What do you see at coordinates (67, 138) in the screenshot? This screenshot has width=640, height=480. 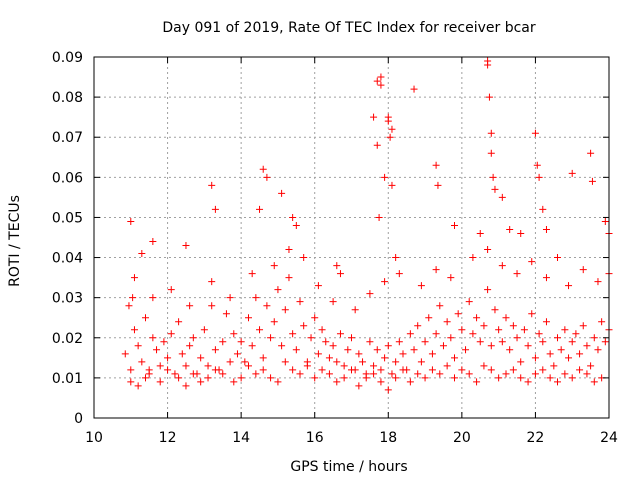 I see `y-tick-label: 0.07` at bounding box center [67, 138].